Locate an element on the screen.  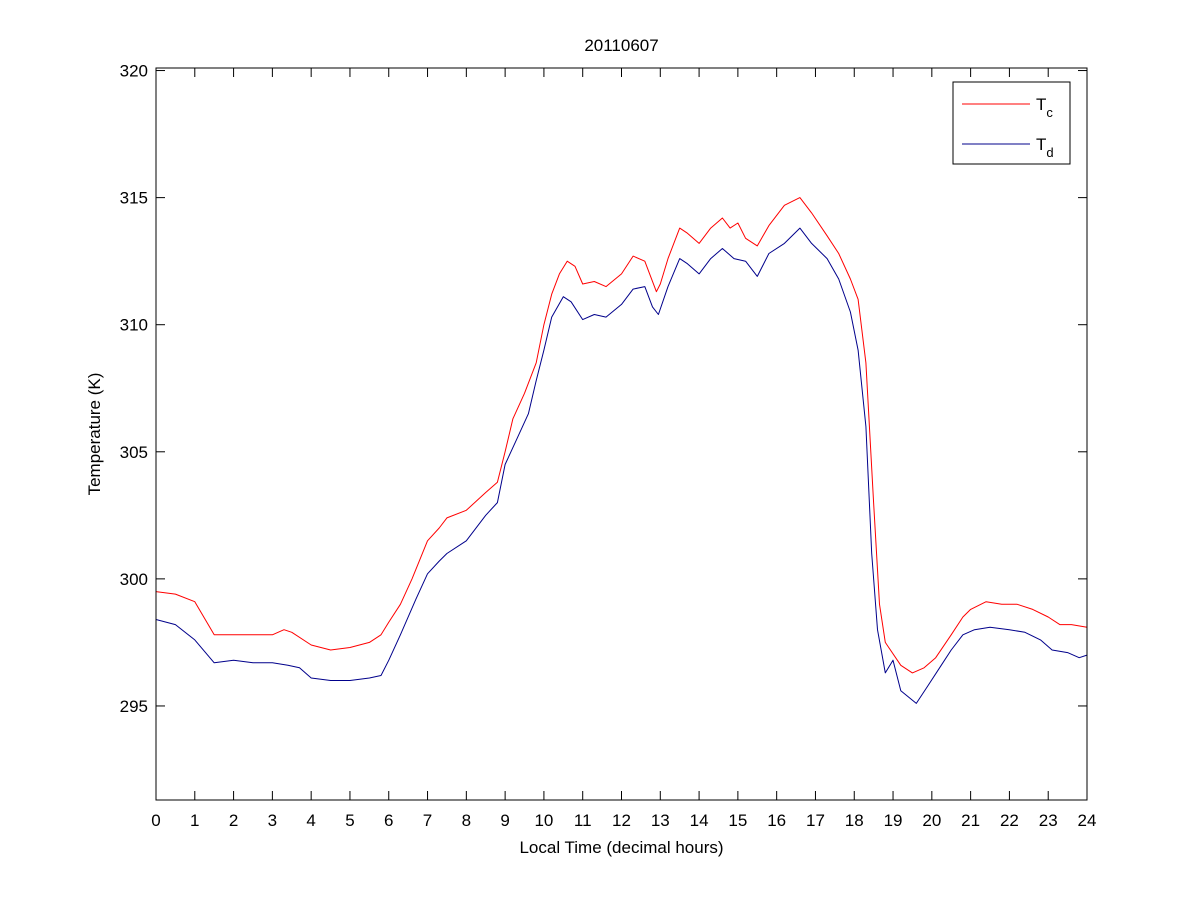
chart-title: 20110607 is located at coordinates (621, 45).